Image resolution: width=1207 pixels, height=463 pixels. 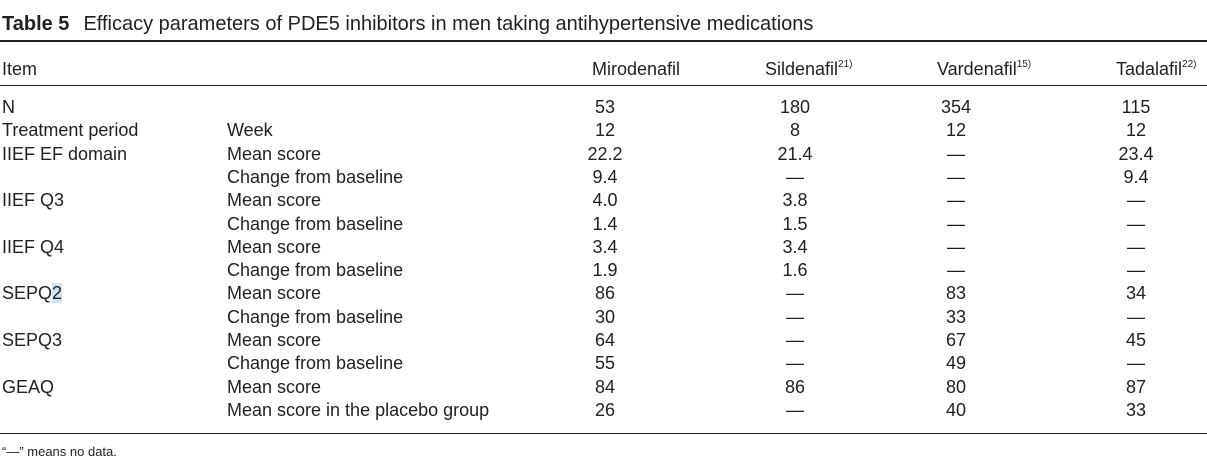 I want to click on header-tadalafil: Tadalafil22), so click(x=1156, y=69).